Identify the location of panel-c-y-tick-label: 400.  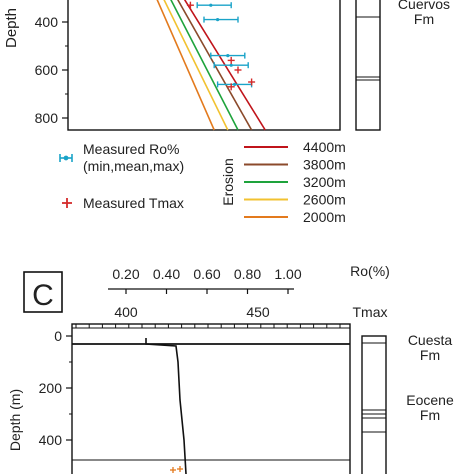
(51, 440).